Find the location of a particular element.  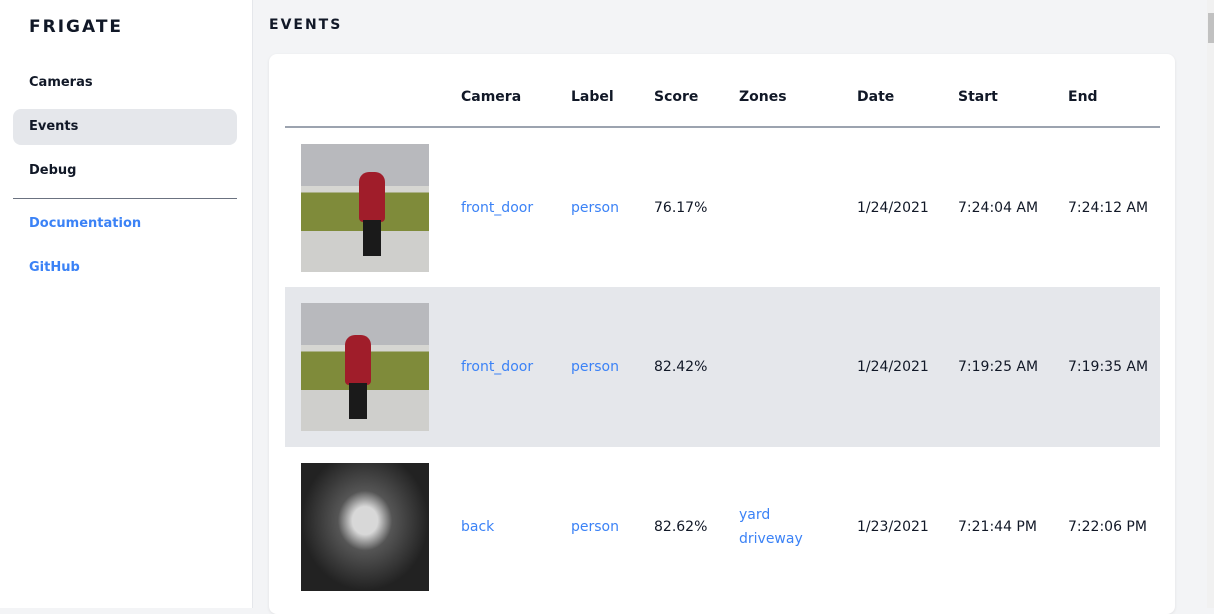

header-score: Score is located at coordinates (696, 91).